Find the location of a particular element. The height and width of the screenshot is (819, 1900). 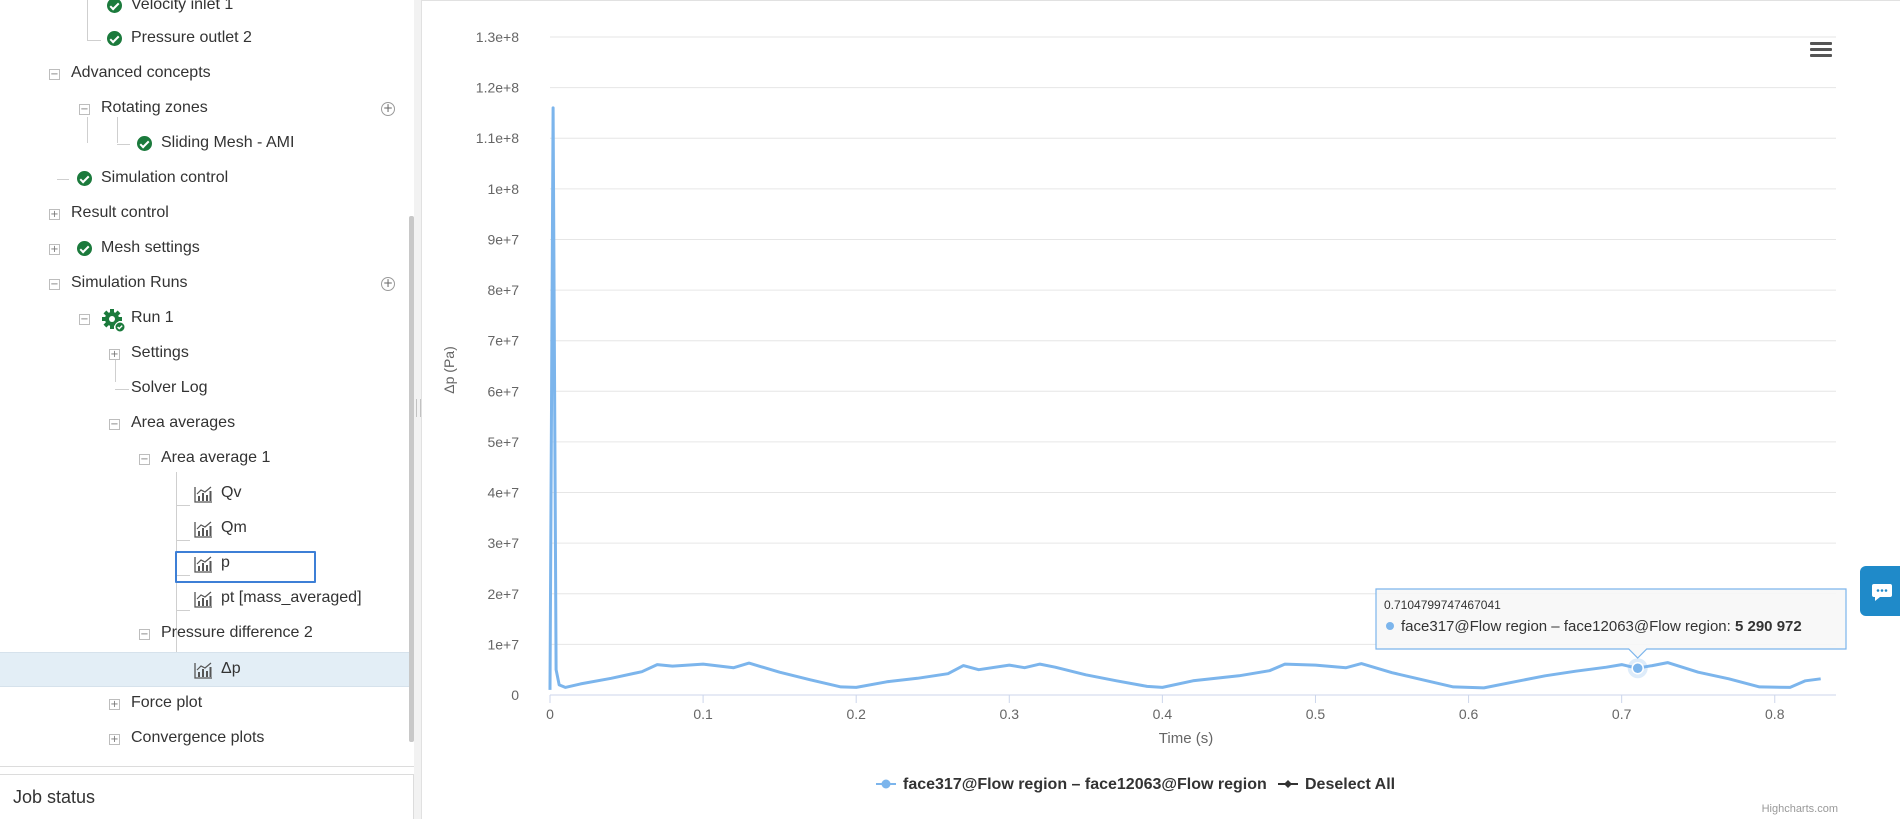

tree-item-solver-log: Solver Log is located at coordinates (205, 389).